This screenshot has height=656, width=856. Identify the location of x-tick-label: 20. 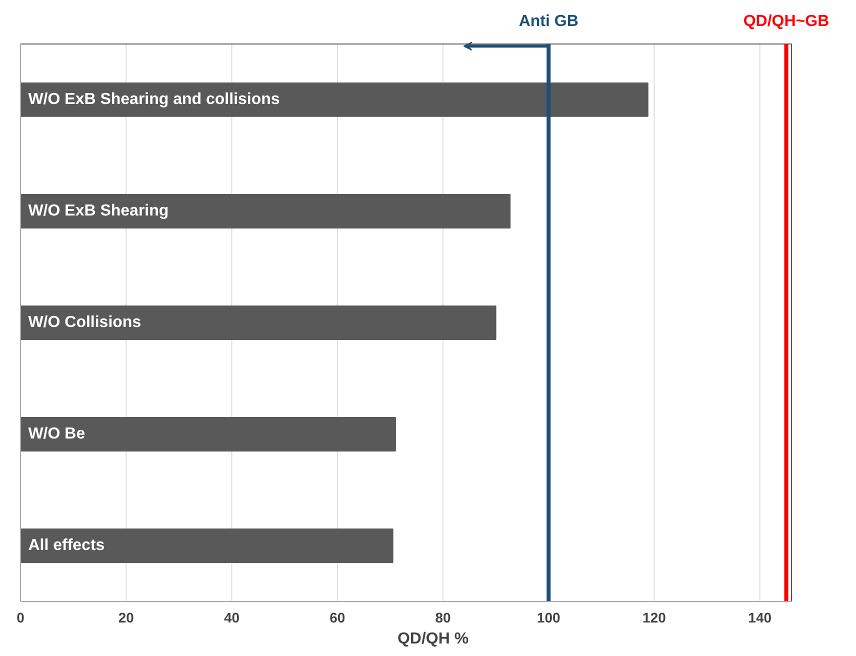
(126, 618).